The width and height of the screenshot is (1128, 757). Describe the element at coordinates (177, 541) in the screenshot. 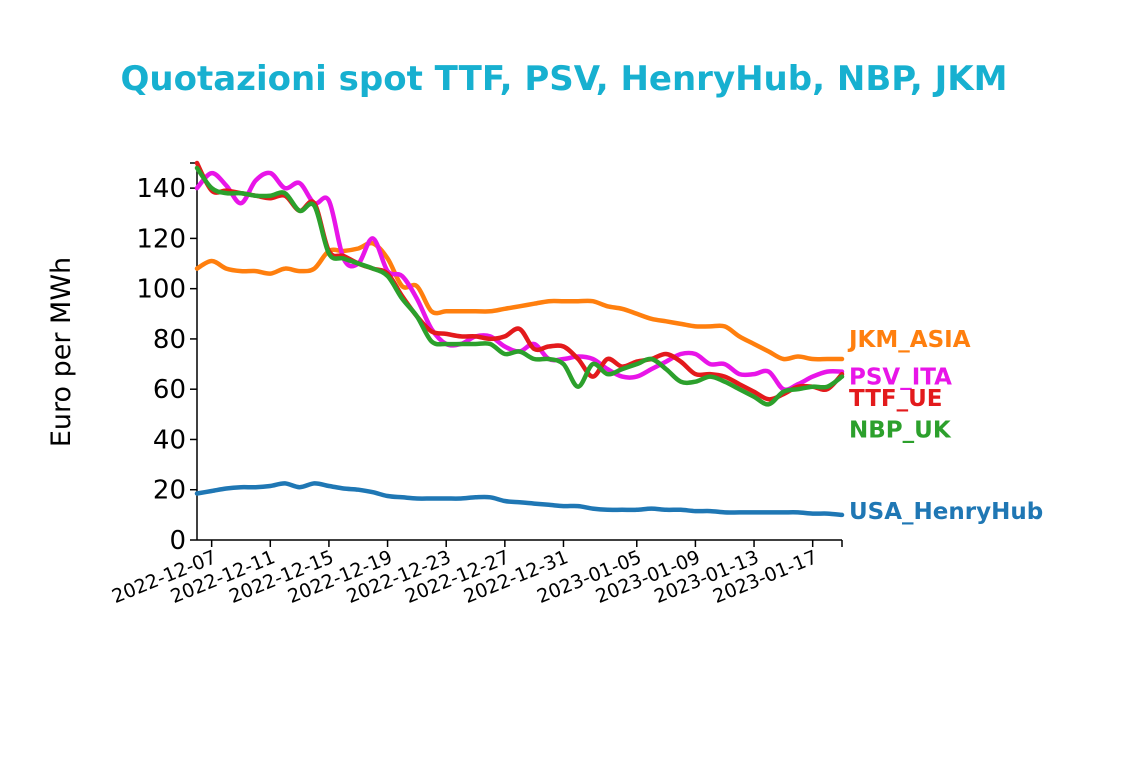

I see `y-tick-label: 0` at that location.